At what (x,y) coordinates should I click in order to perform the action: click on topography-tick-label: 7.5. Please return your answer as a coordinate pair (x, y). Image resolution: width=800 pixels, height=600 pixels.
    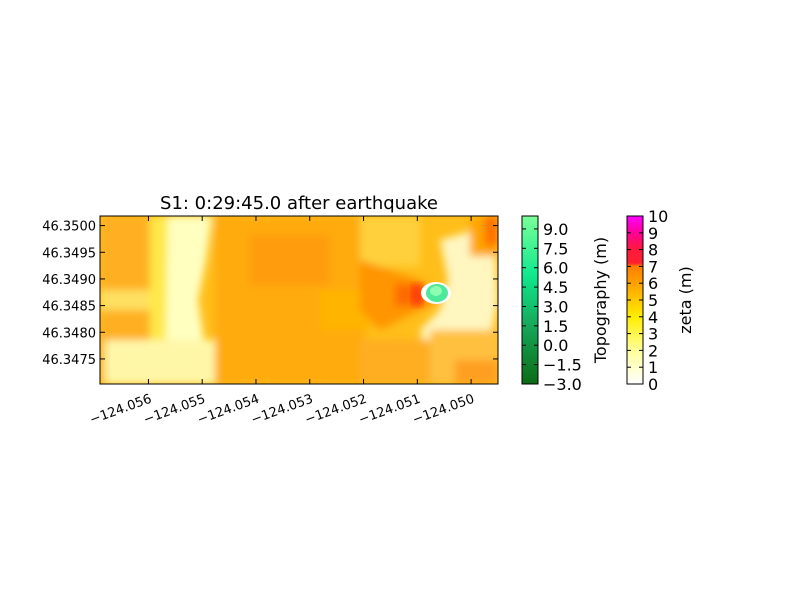
    Looking at the image, I should click on (555, 248).